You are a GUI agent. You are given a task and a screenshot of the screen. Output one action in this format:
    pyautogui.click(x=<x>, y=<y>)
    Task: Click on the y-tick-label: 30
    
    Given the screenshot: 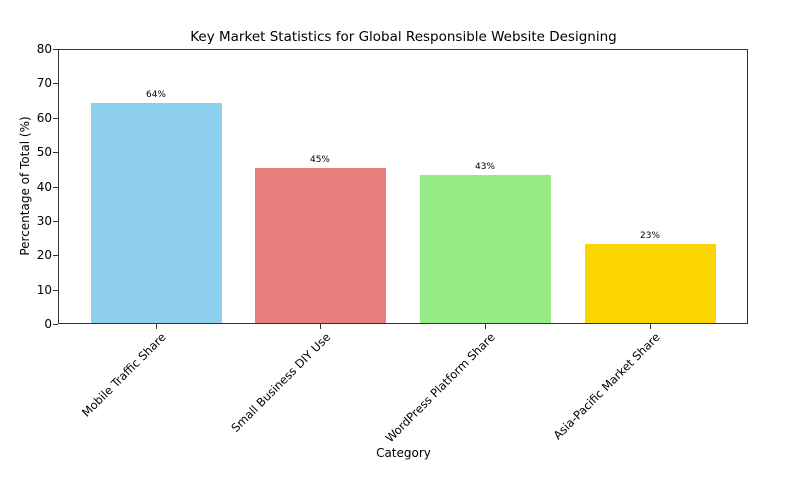 What is the action you would take?
    pyautogui.click(x=44, y=220)
    